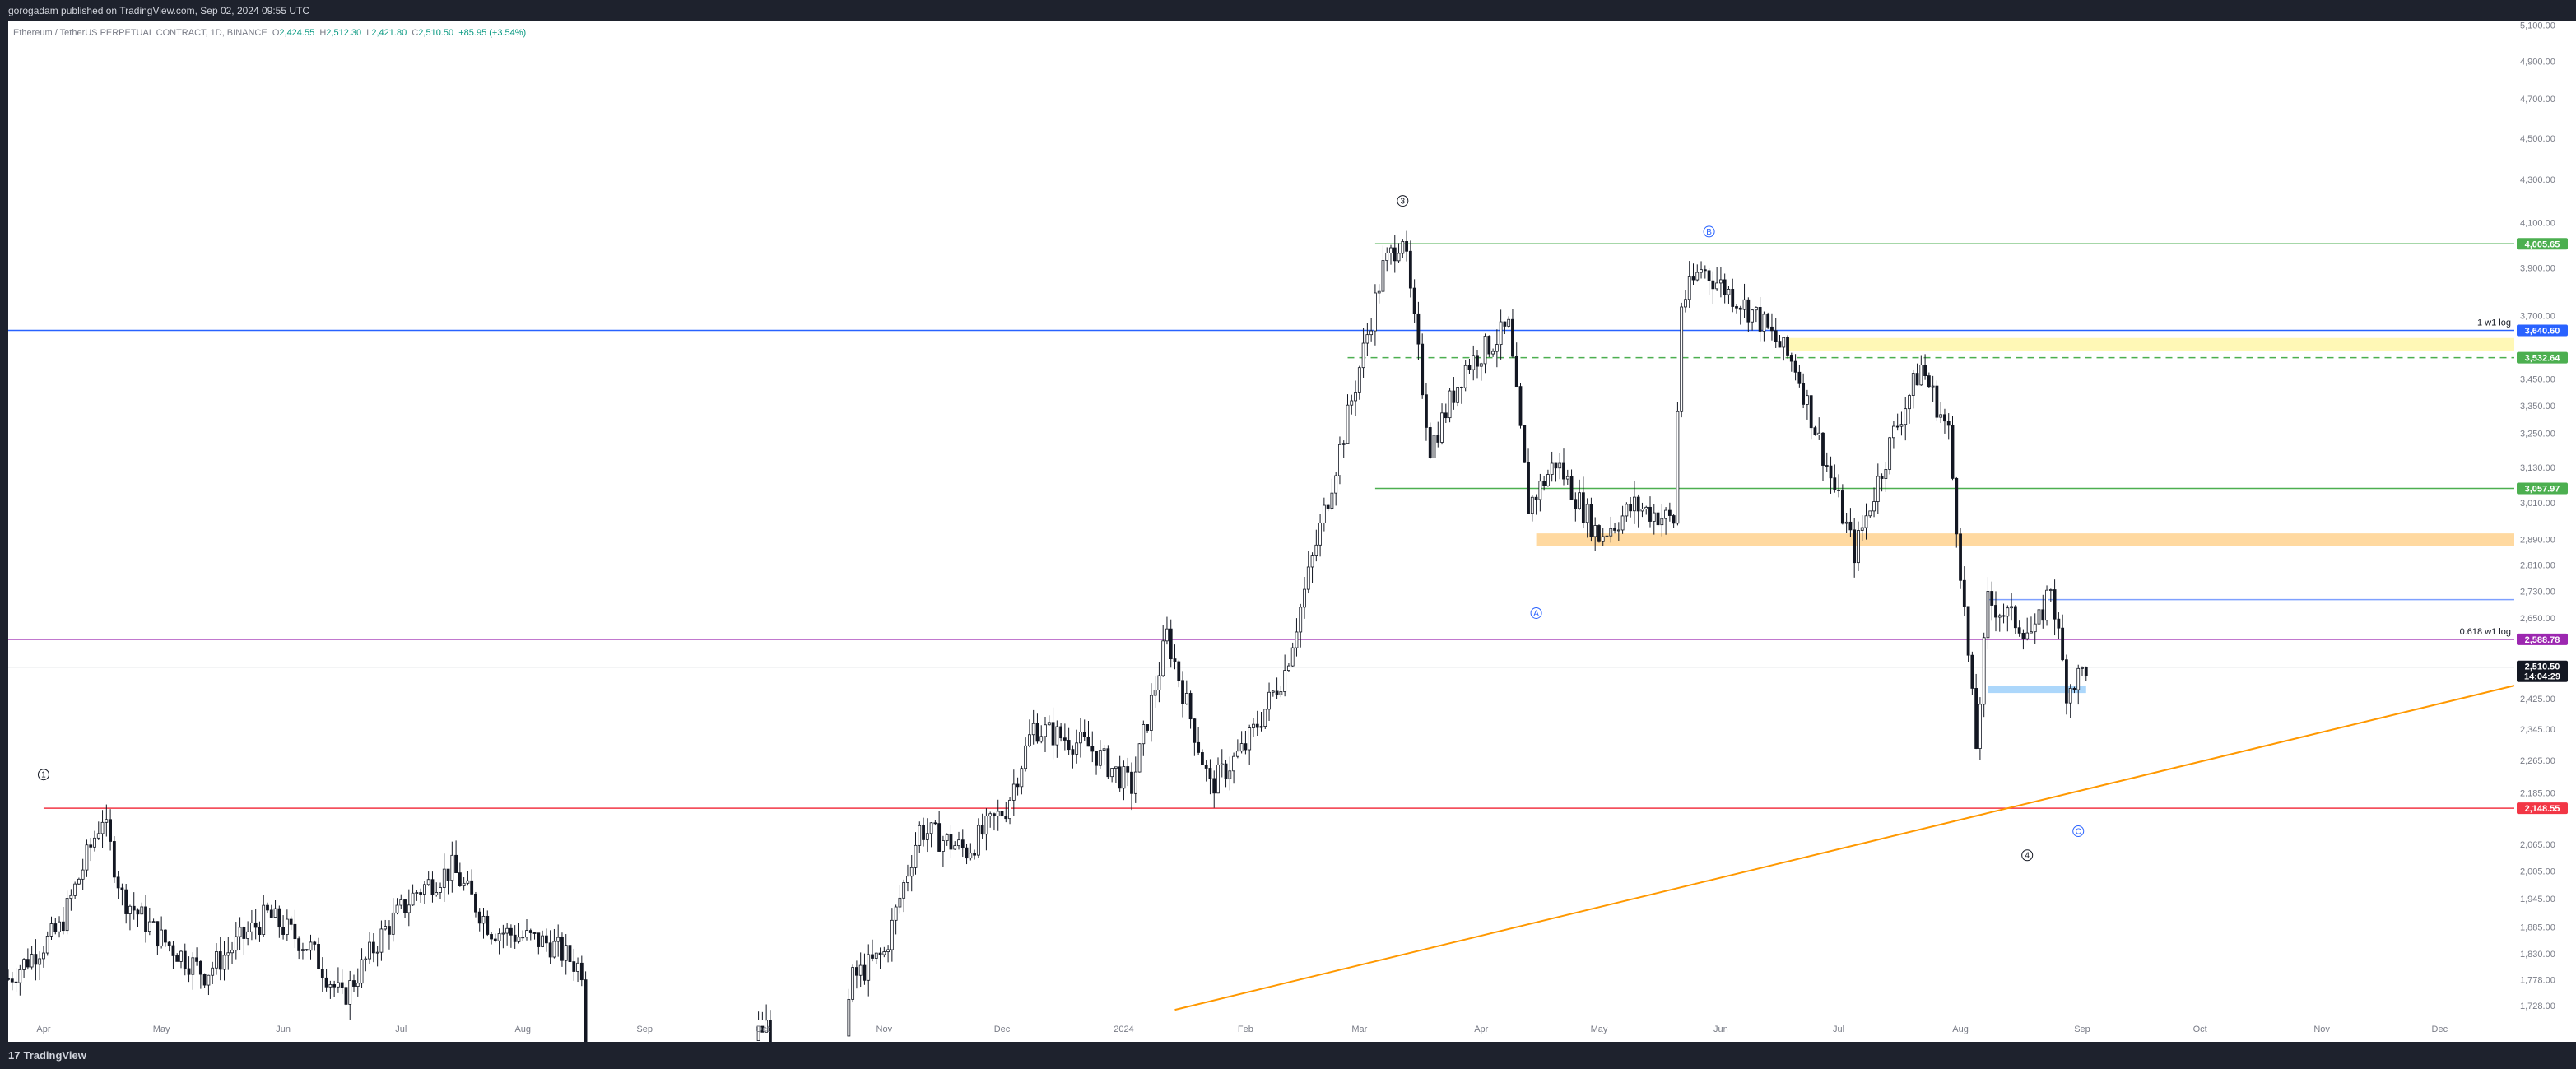  What do you see at coordinates (47, 1056) in the screenshot?
I see `tradingview-logo: 17 TradingView` at bounding box center [47, 1056].